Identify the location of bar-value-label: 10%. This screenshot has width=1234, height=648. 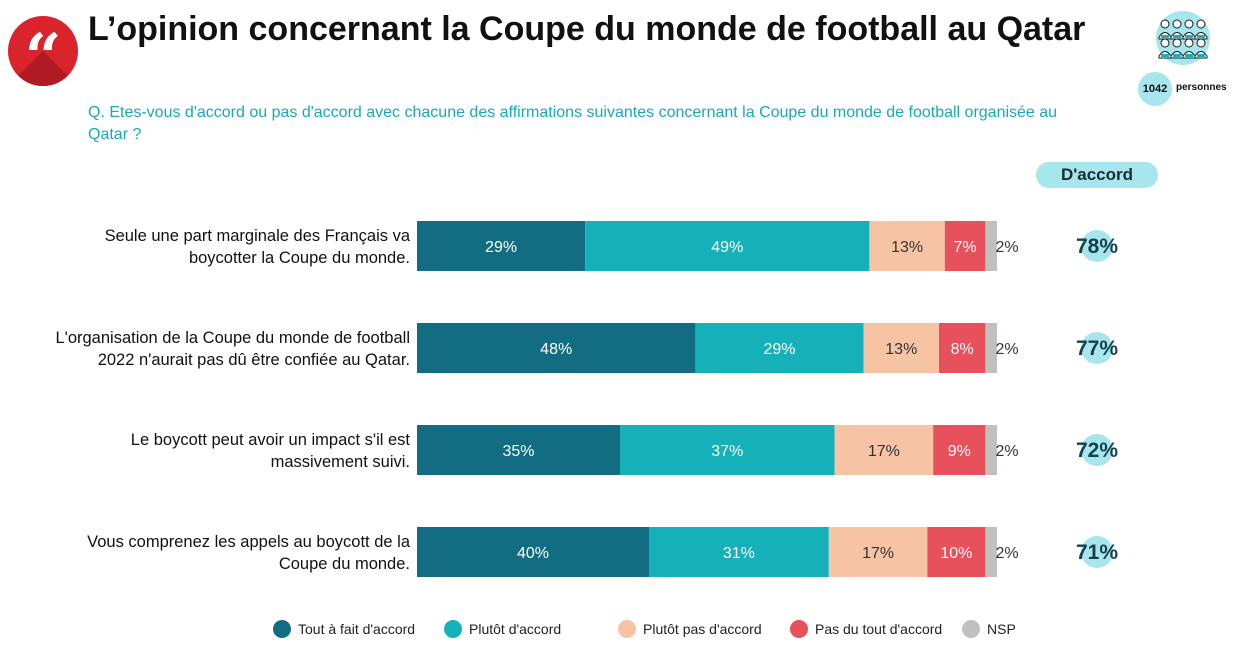
(956, 553).